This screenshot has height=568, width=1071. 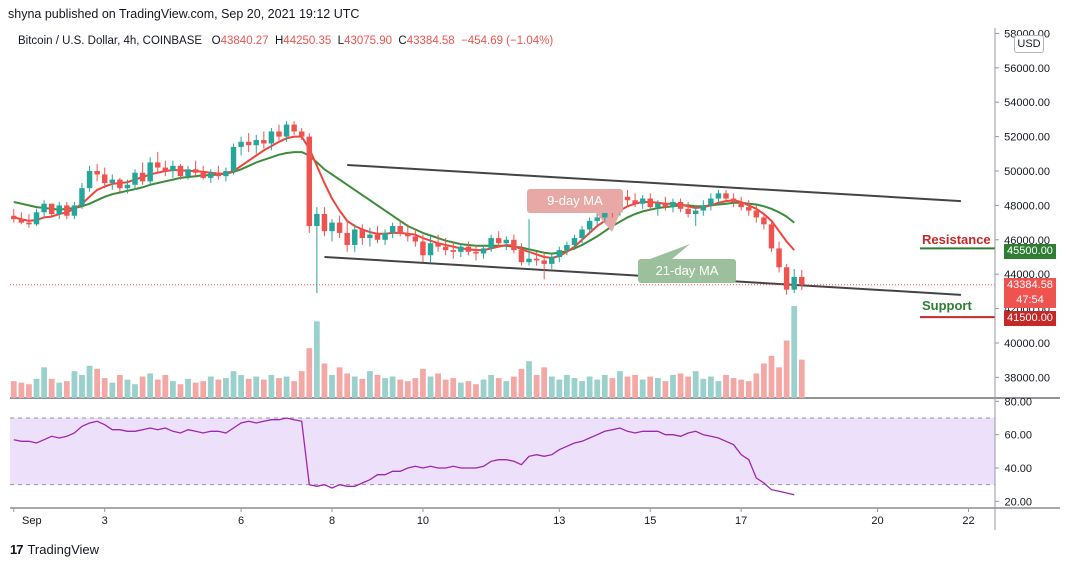 What do you see at coordinates (341, 41) in the screenshot?
I see `low-key: L` at bounding box center [341, 41].